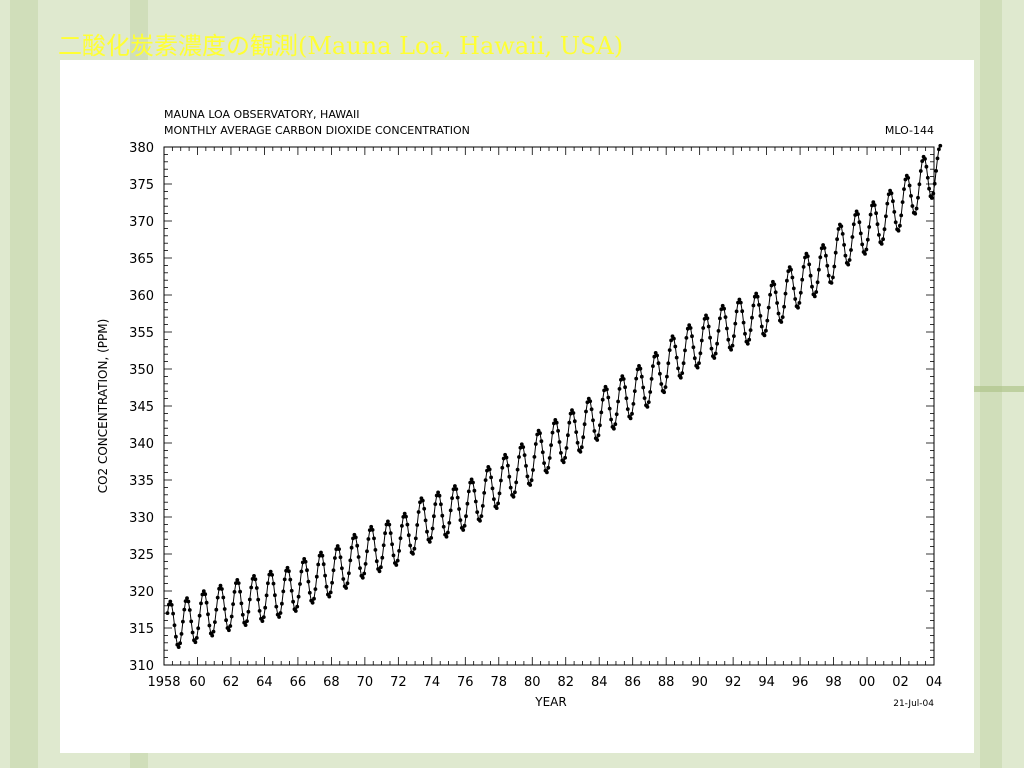  Describe the element at coordinates (550, 702) in the screenshot. I see `x-axis-label: YEAR` at that location.